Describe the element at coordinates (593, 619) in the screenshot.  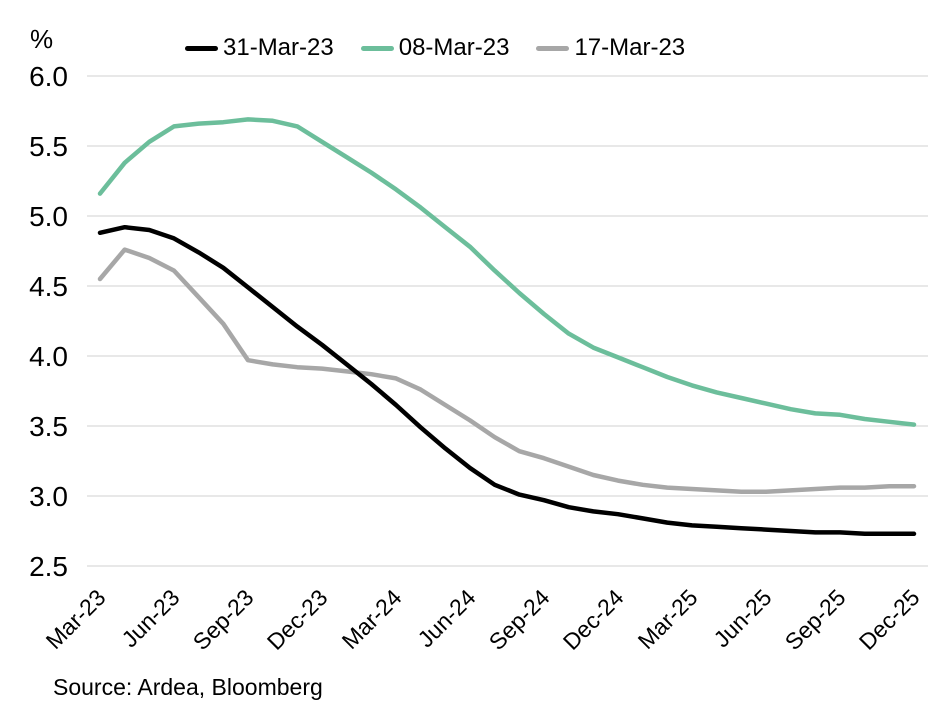
I see `x-axis-tick-label: Dec-24` at that location.